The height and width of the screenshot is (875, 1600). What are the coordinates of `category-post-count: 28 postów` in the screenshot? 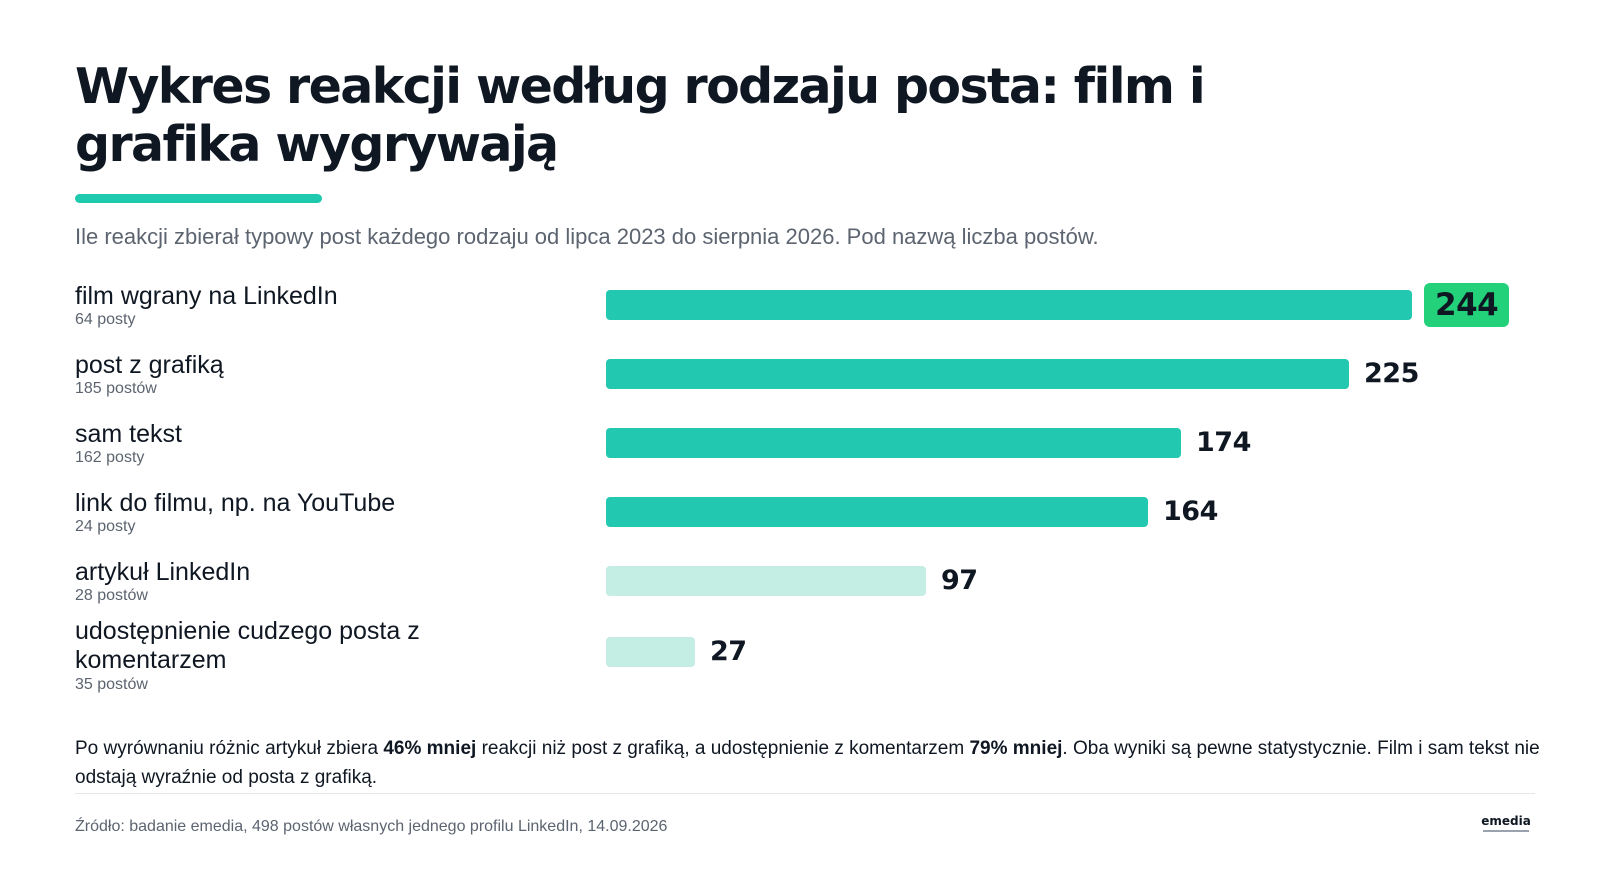 It's located at (111, 595).